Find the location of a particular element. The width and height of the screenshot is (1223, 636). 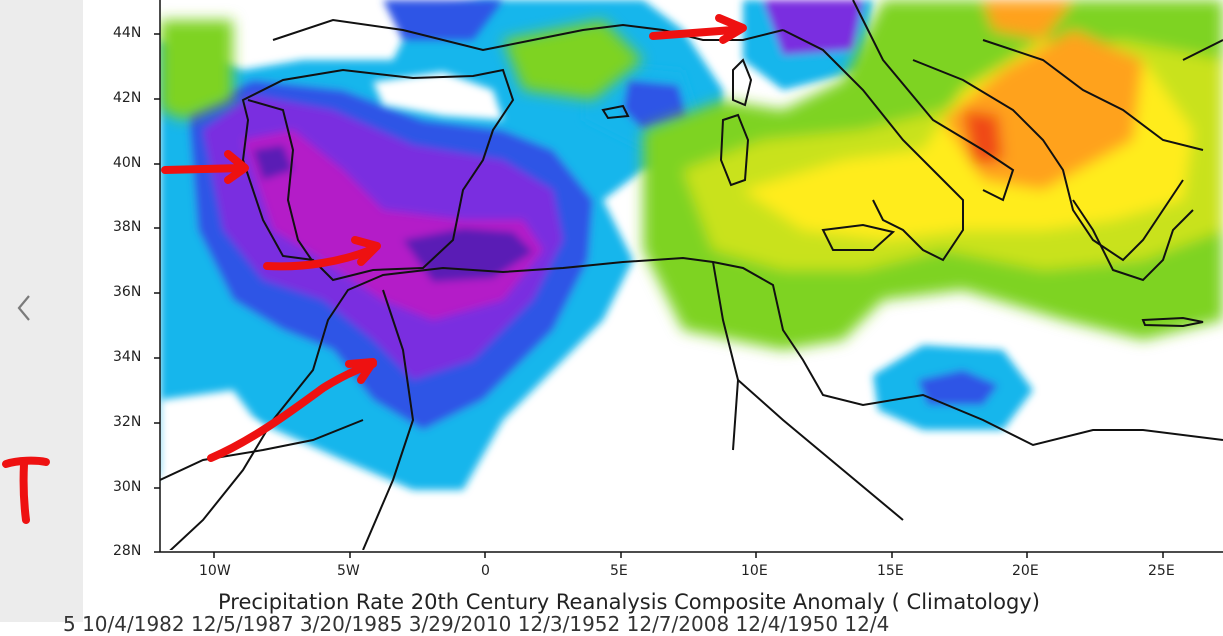

border-morocco-south is located at coordinates (262, 450).